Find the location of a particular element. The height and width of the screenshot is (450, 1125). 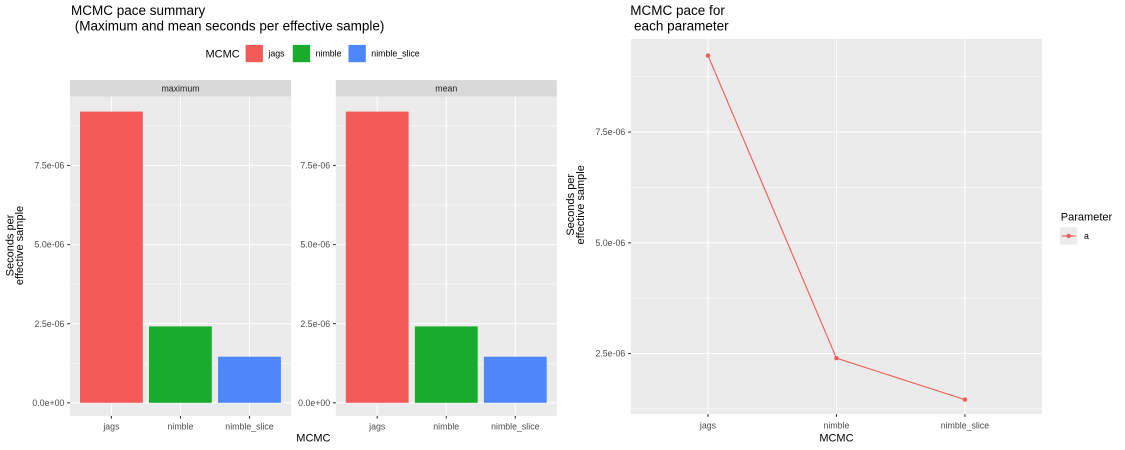

svg-text: mean is located at coordinates (446, 89).